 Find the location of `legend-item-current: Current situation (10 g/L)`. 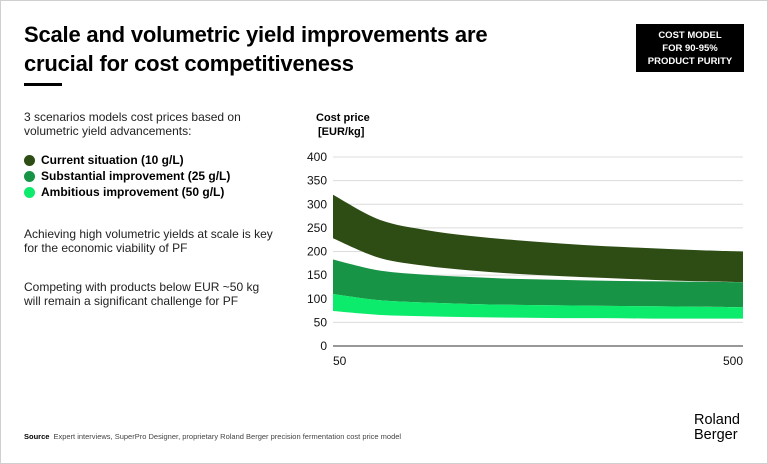

legend-item-current: Current situation (10 g/L) is located at coordinates (127, 160).